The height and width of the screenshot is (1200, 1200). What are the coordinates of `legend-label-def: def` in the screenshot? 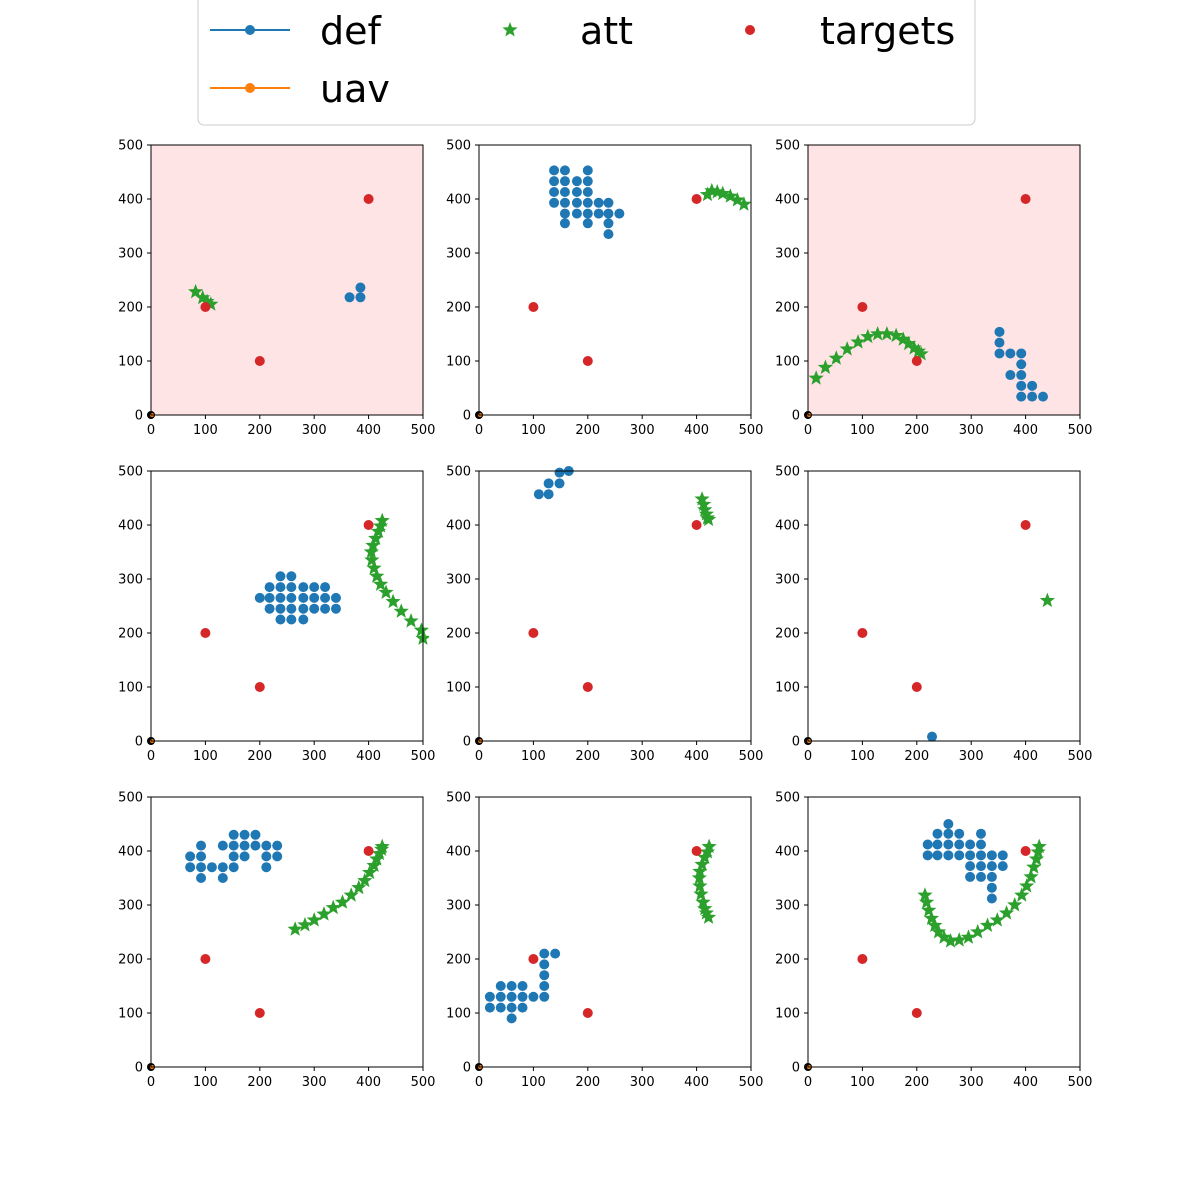 It's located at (351, 31).